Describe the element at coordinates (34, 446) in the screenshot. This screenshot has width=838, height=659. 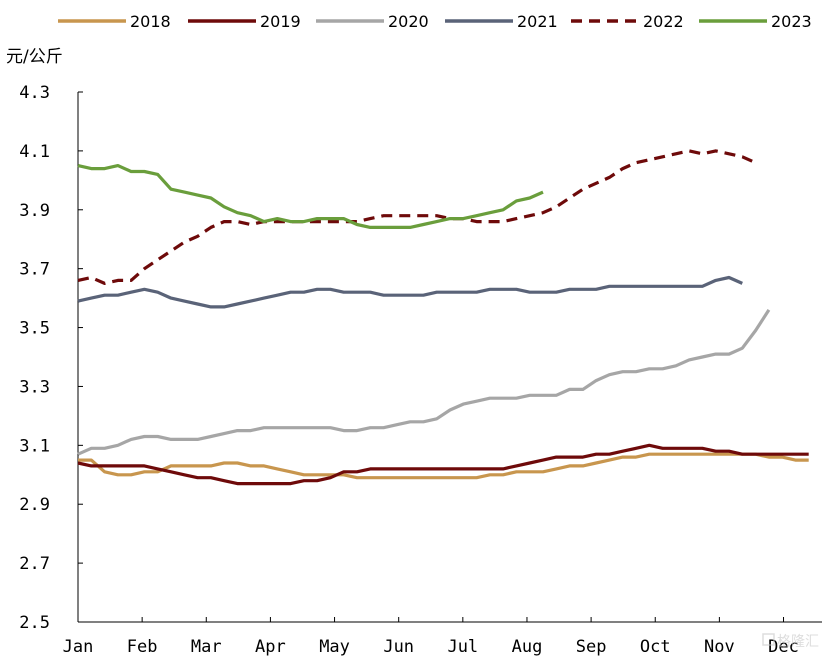
I see `y-tick-label: 3.1` at that location.